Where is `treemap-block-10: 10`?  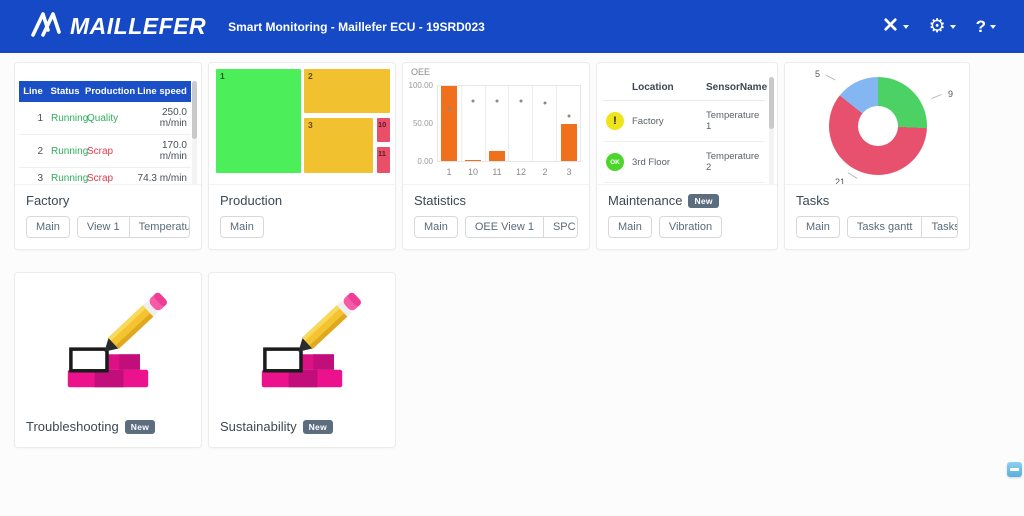 treemap-block-10: 10 is located at coordinates (383, 130).